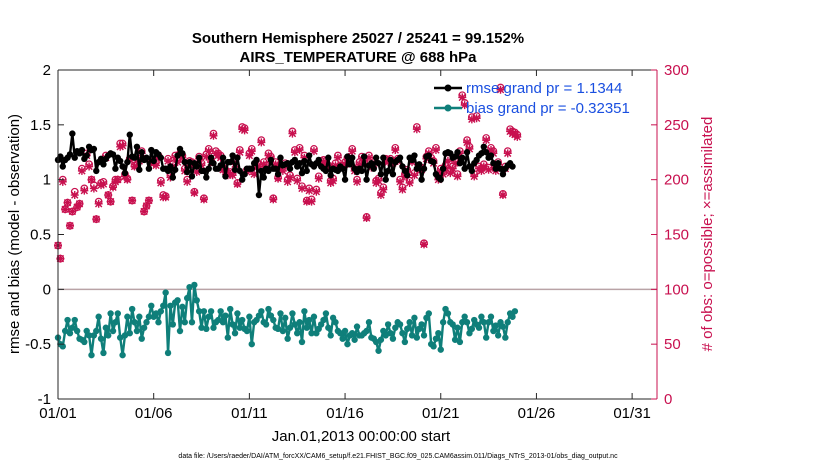 This screenshot has width=830, height=470. Describe the element at coordinates (632, 413) in the screenshot. I see `x-tick-label: 01/31` at that location.